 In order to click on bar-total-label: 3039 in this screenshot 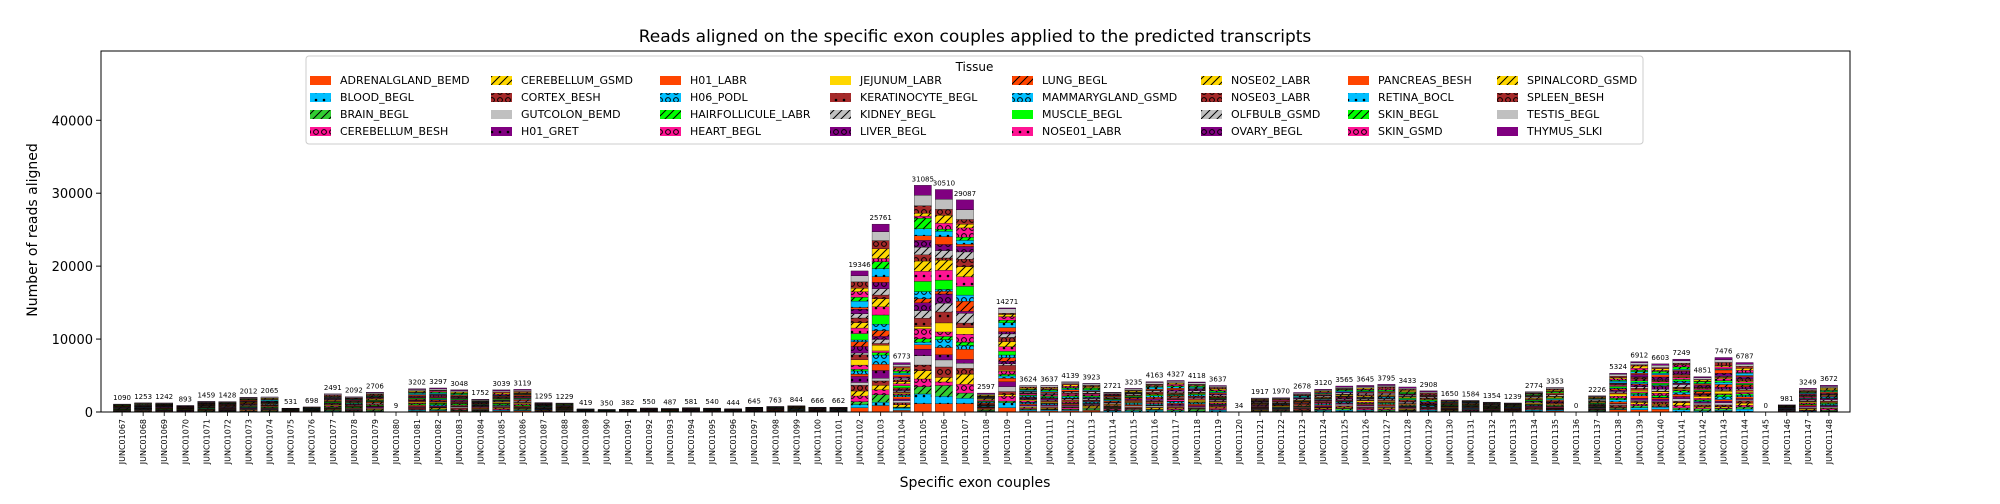, I will do `click(501, 384)`.